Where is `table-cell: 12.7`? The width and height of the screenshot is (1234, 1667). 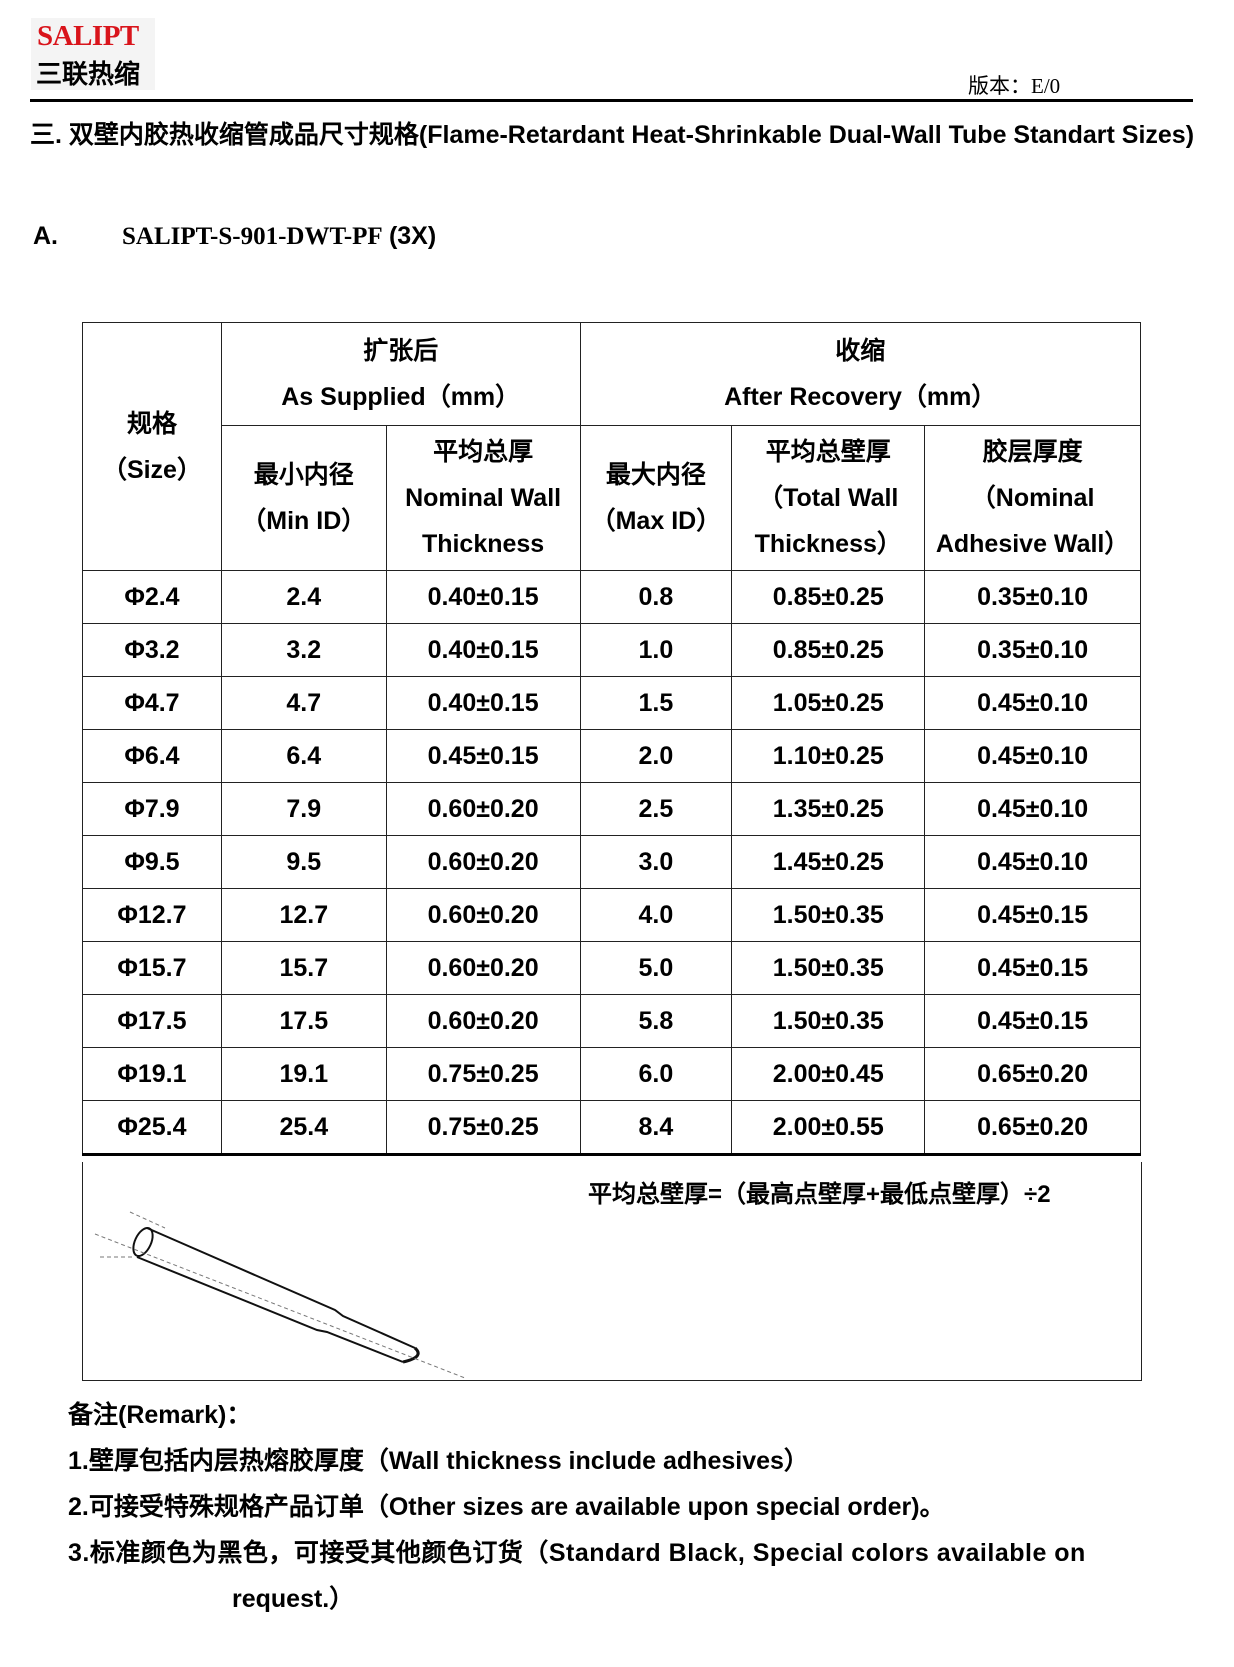 table-cell: 12.7 is located at coordinates (303, 915).